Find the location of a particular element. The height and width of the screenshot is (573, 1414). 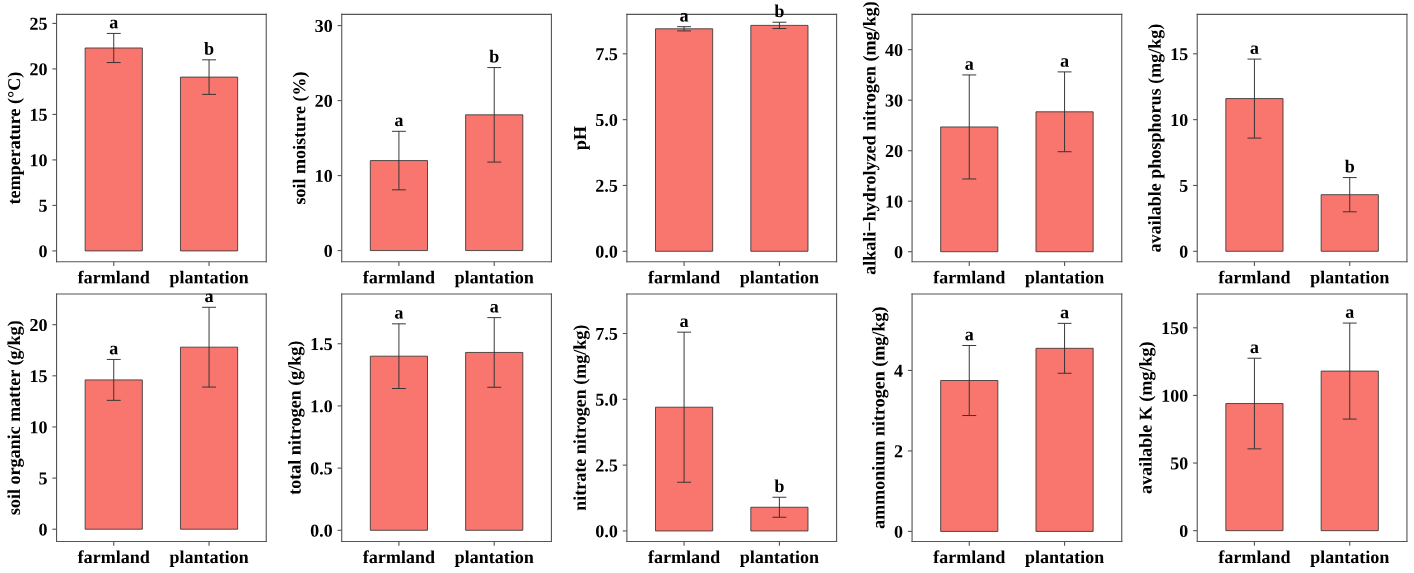

y-tick-label: 0.5 is located at coordinates (321, 468).